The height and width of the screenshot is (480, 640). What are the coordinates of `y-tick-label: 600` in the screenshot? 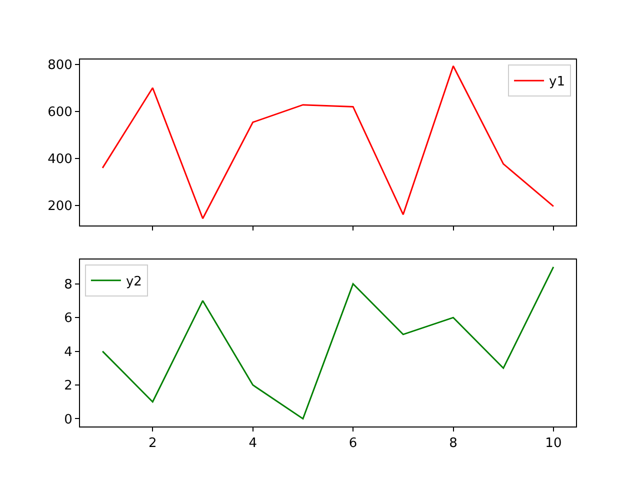 It's located at (60, 112).